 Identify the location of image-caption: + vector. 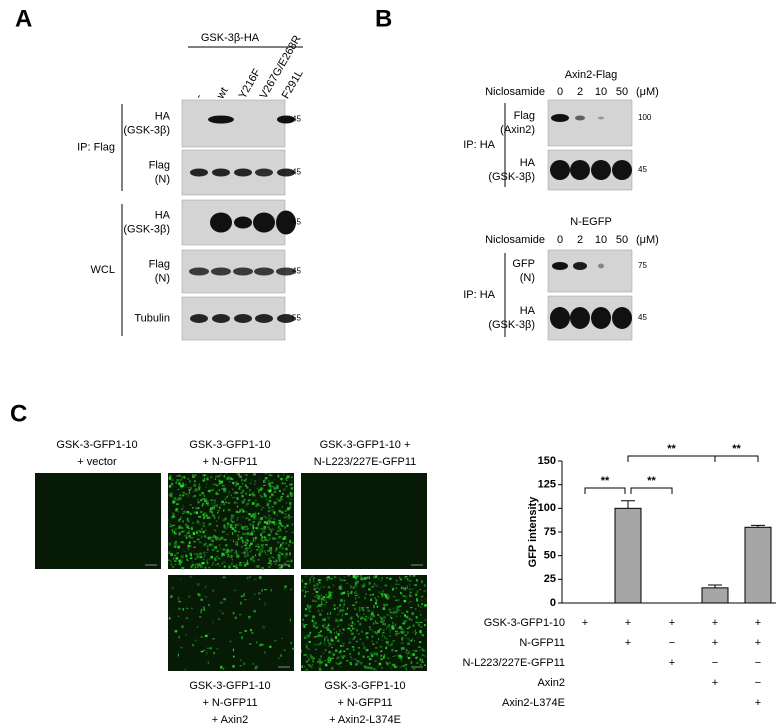
(97, 462).